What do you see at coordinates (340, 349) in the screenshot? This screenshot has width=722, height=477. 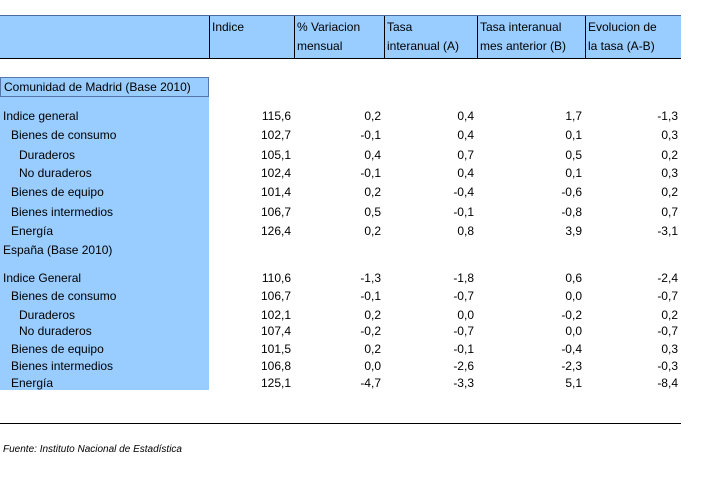 I see `table-row: Bienes de equipo 101,5 0,2 -0,1 -0,4 0,3` at bounding box center [340, 349].